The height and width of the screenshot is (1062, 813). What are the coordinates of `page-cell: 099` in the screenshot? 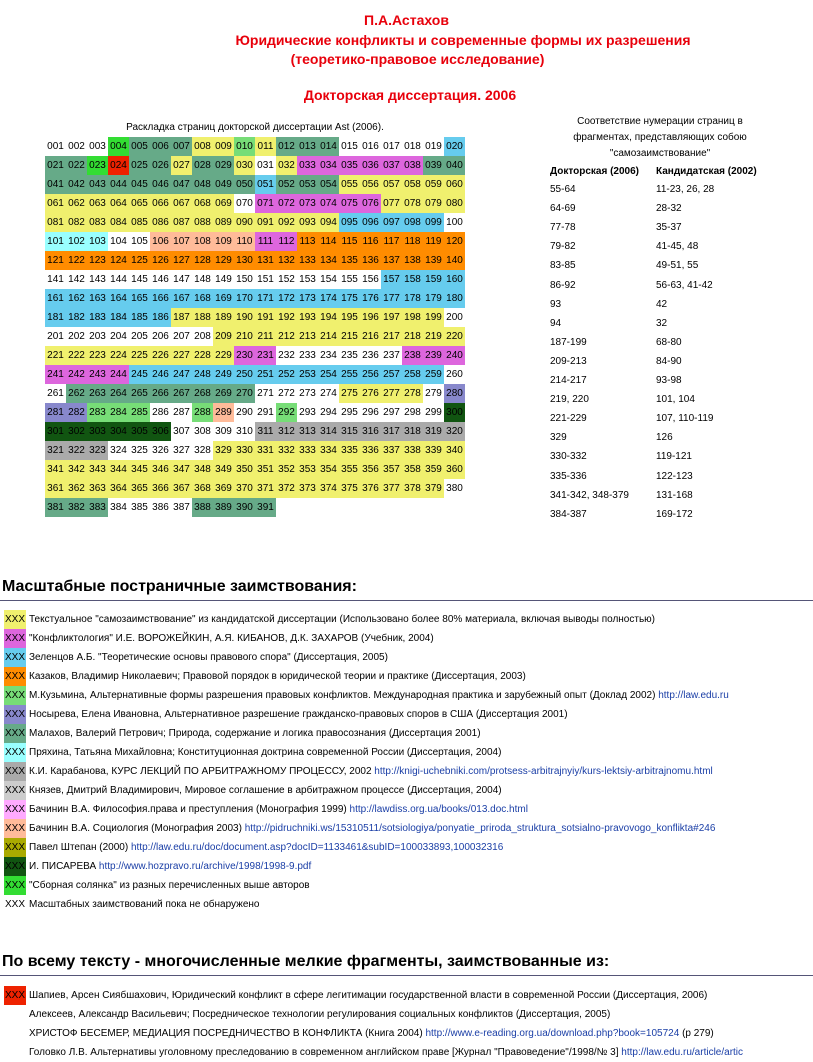 It's located at (433, 222).